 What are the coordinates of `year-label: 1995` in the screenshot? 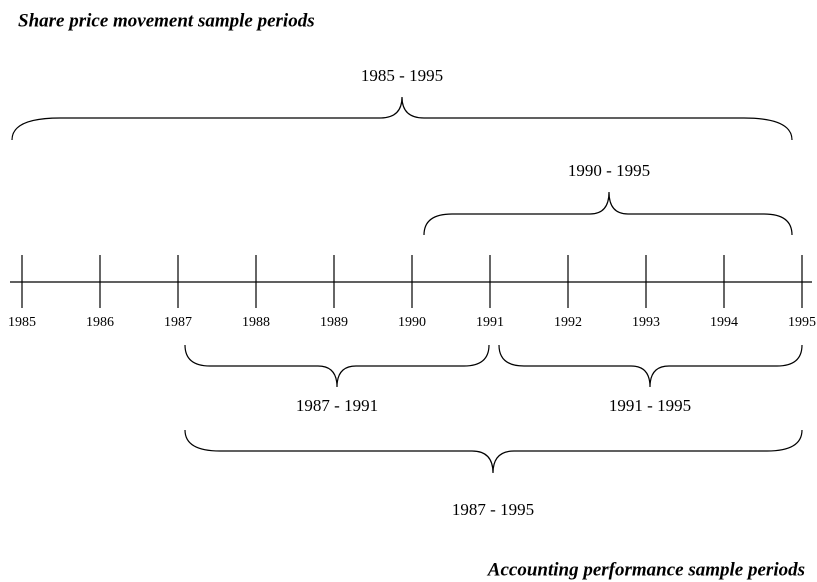 It's located at (802, 322).